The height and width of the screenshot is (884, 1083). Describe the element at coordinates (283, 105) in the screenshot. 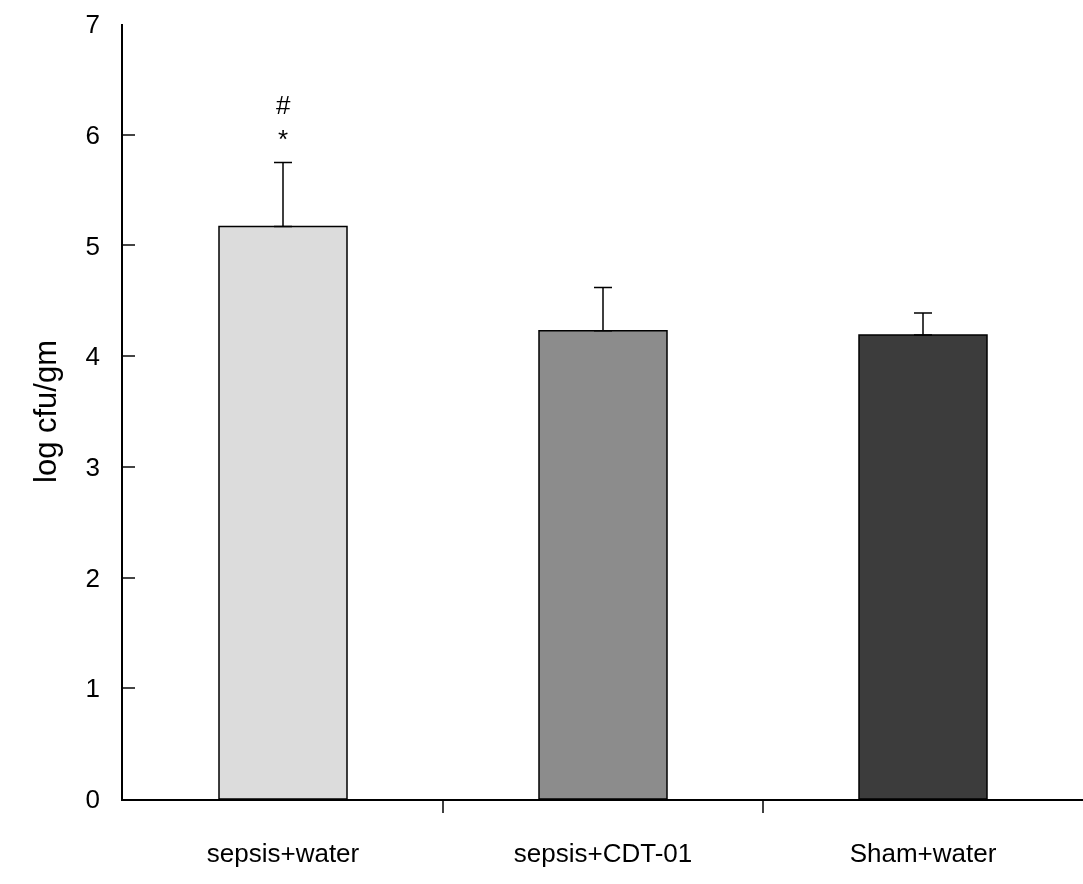

I see `annotation: #` at that location.